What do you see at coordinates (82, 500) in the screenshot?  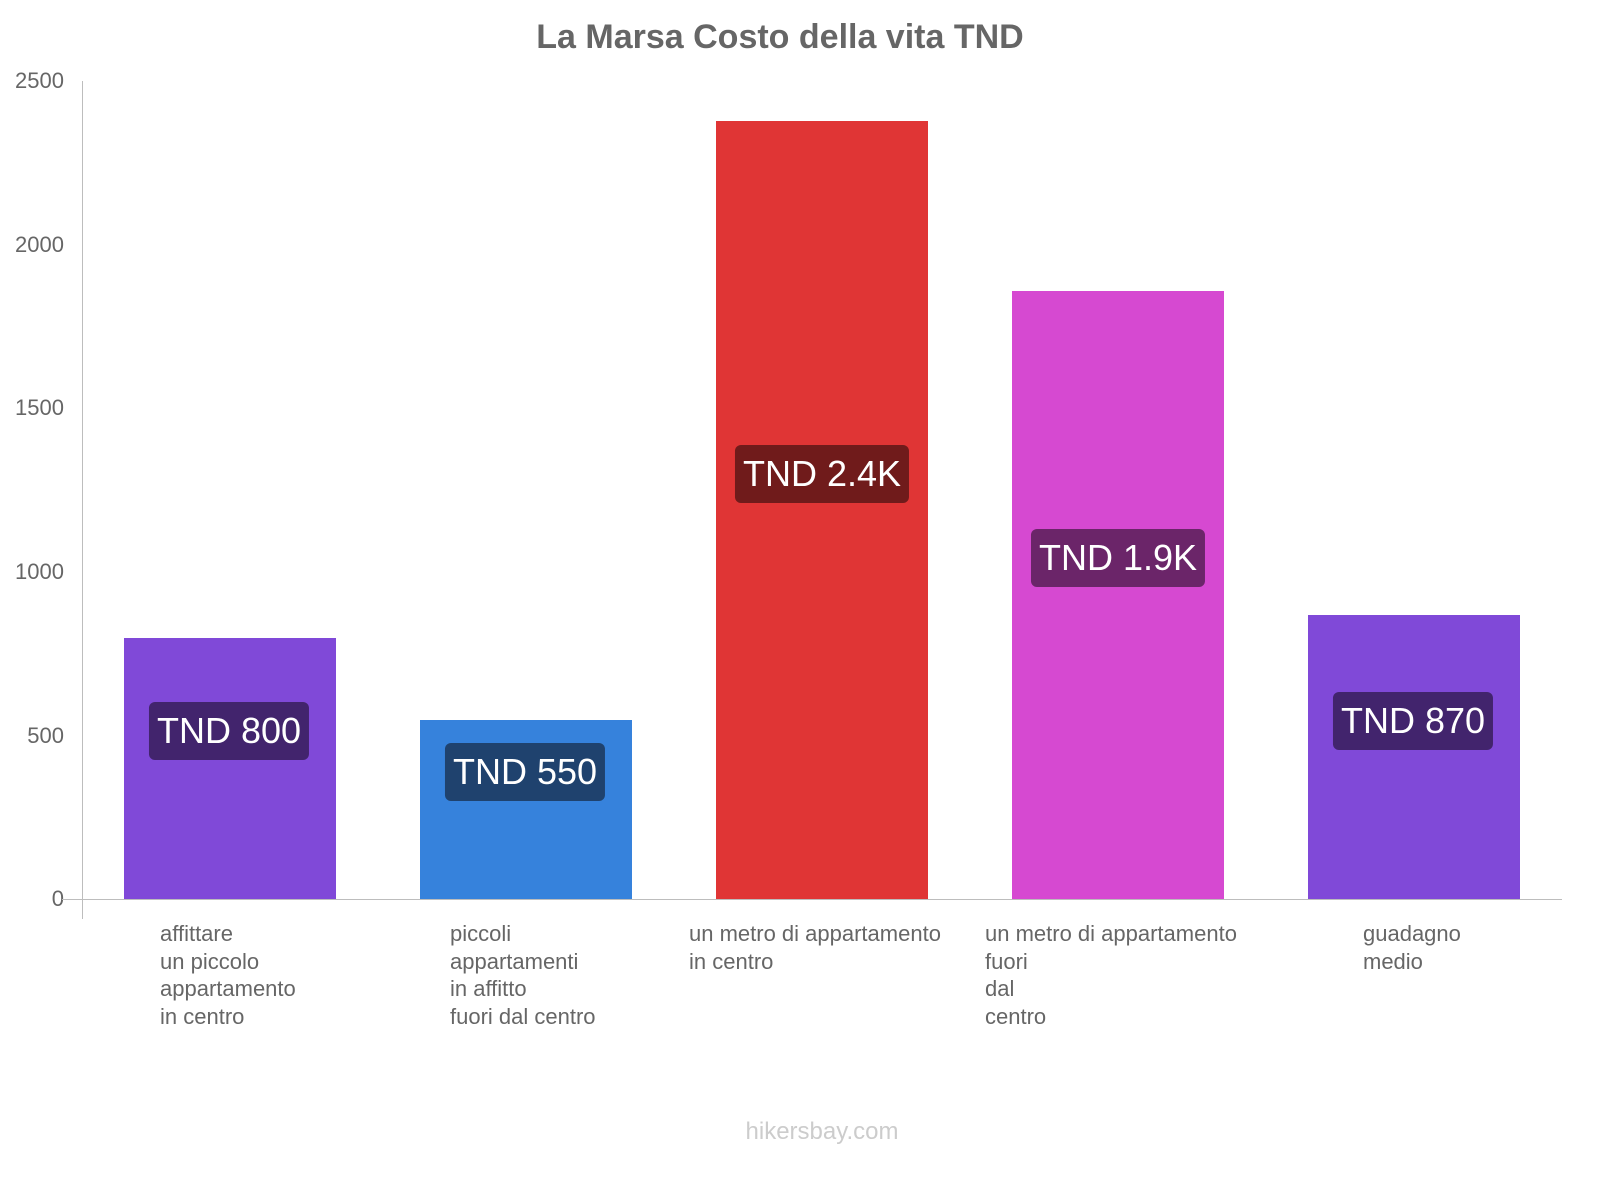 I see `y-axis-line` at bounding box center [82, 500].